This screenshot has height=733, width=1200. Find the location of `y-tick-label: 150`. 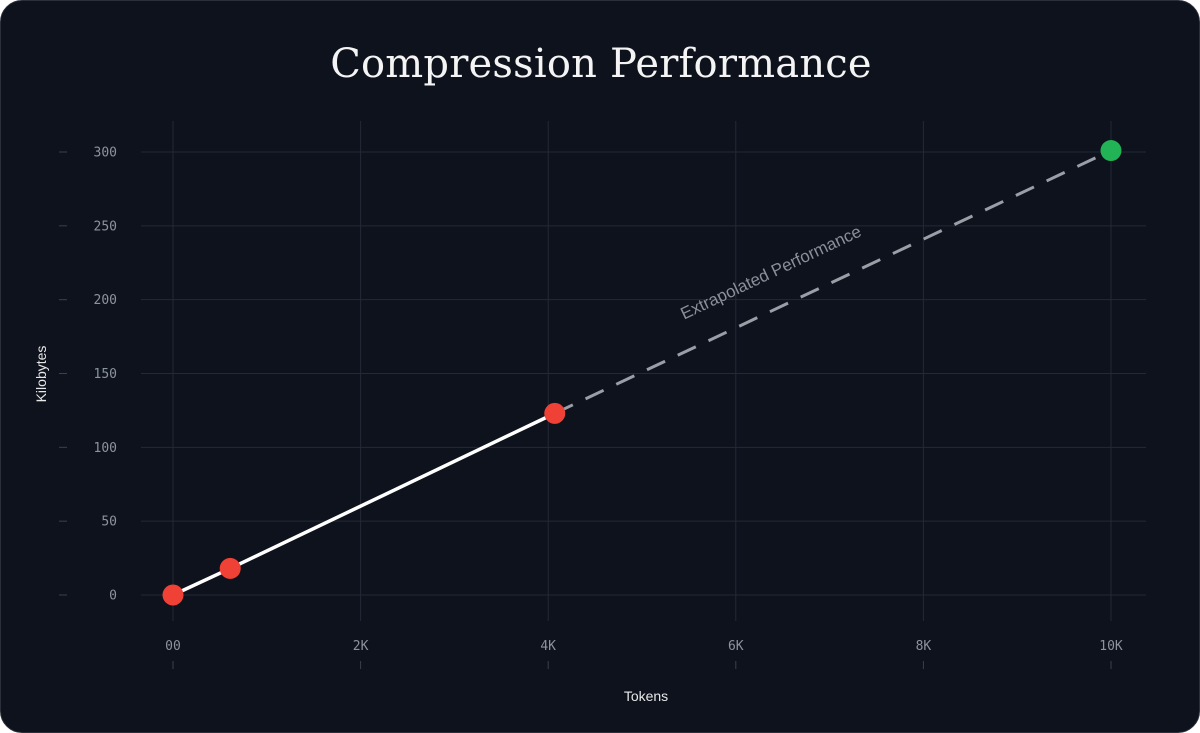

y-tick-label: 150 is located at coordinates (105, 374).